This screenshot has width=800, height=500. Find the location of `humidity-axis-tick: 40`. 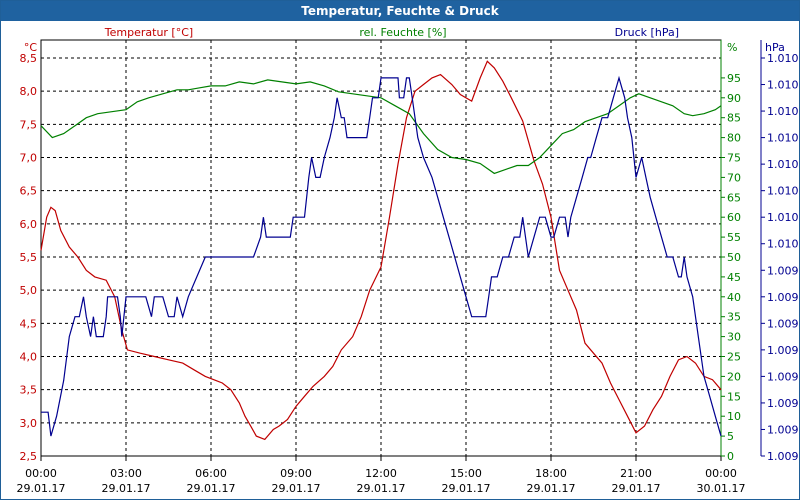

humidity-axis-tick: 40 is located at coordinates (734, 297).